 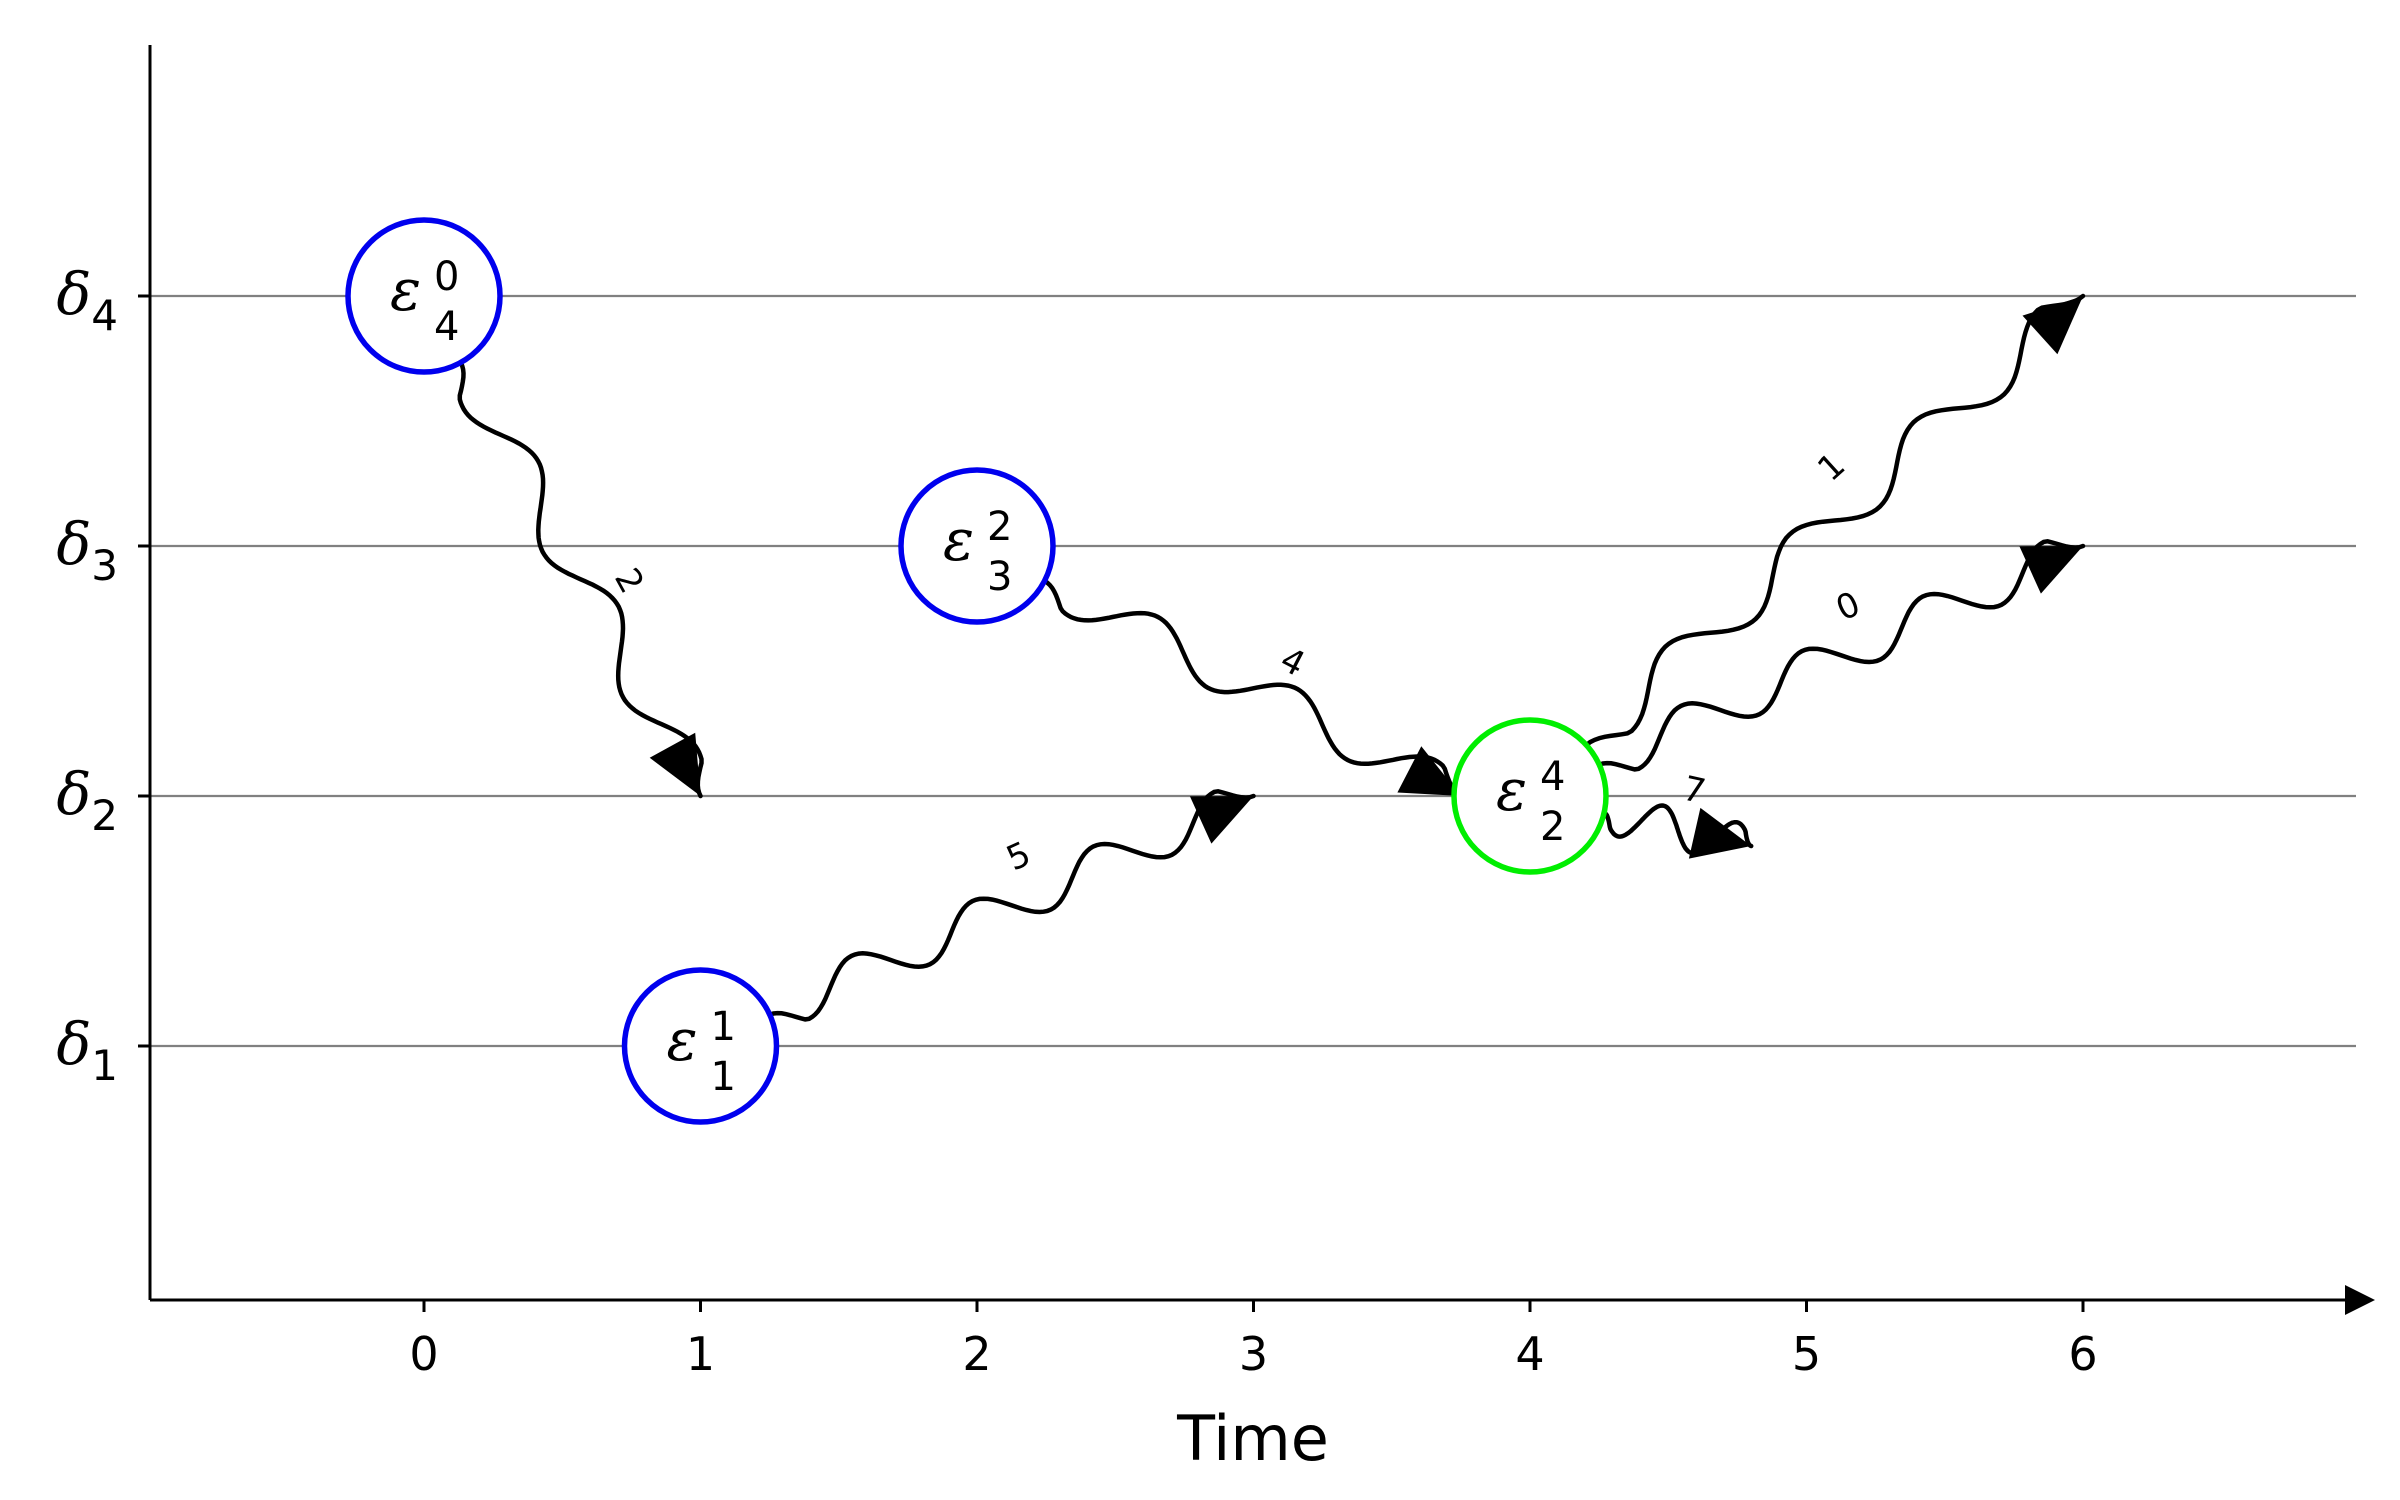 I want to click on node-e11: ε 11, so click(x=700, y=1046).